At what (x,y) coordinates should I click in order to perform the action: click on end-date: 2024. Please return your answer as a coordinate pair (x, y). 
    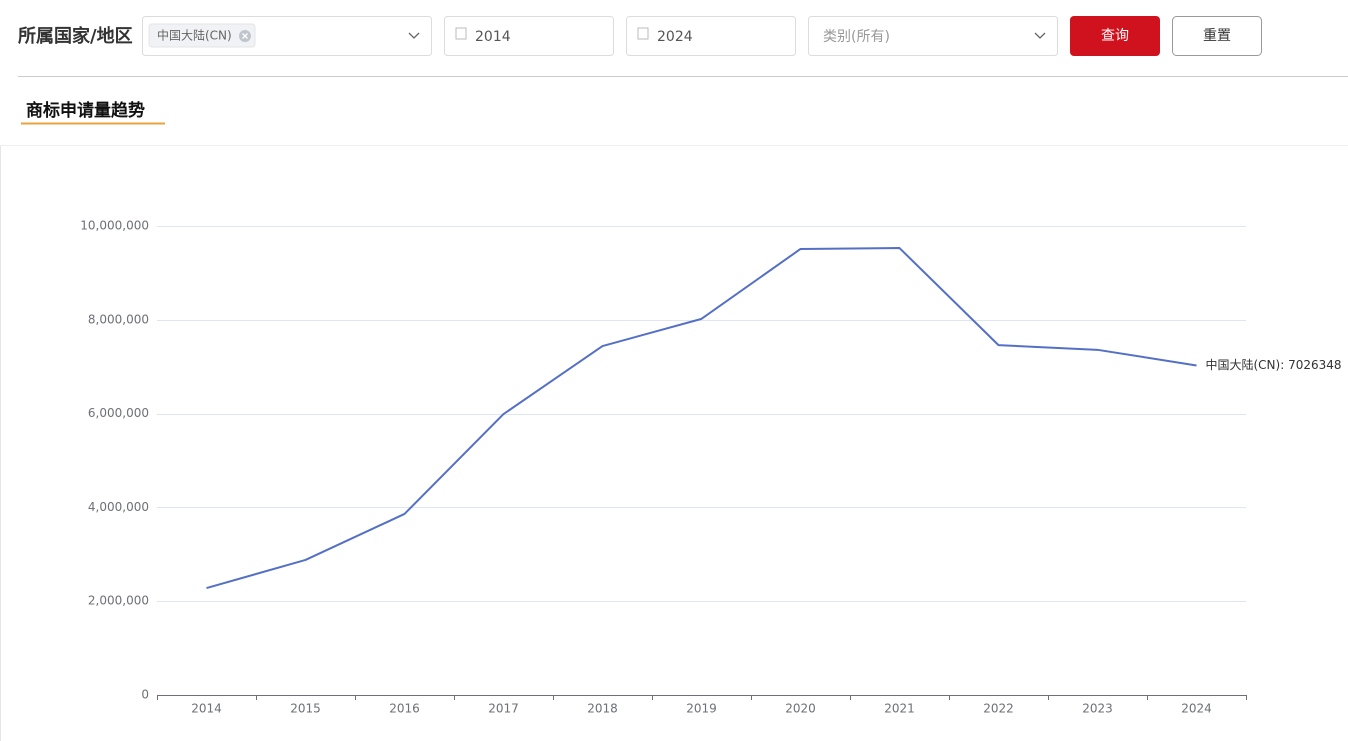
    Looking at the image, I should click on (711, 36).